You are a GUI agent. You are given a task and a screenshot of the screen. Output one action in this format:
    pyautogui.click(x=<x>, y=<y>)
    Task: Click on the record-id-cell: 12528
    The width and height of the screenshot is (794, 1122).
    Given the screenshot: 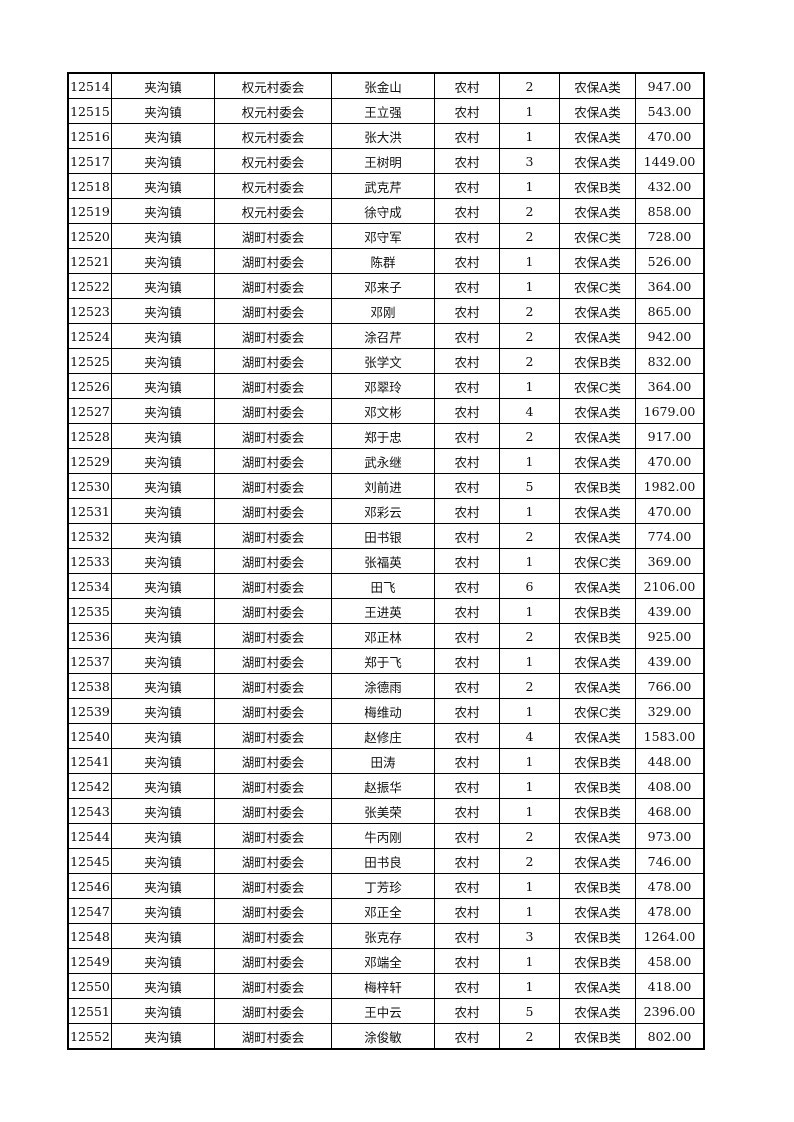 What is the action you would take?
    pyautogui.click(x=89, y=436)
    